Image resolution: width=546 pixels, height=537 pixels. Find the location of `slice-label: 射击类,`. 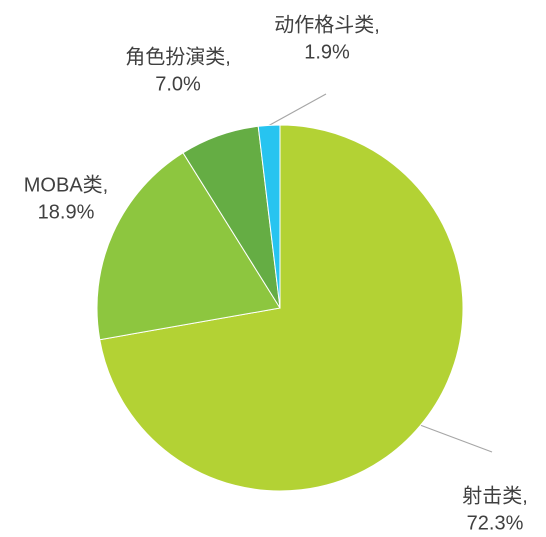

slice-label: 射击类, is located at coordinates (495, 495).